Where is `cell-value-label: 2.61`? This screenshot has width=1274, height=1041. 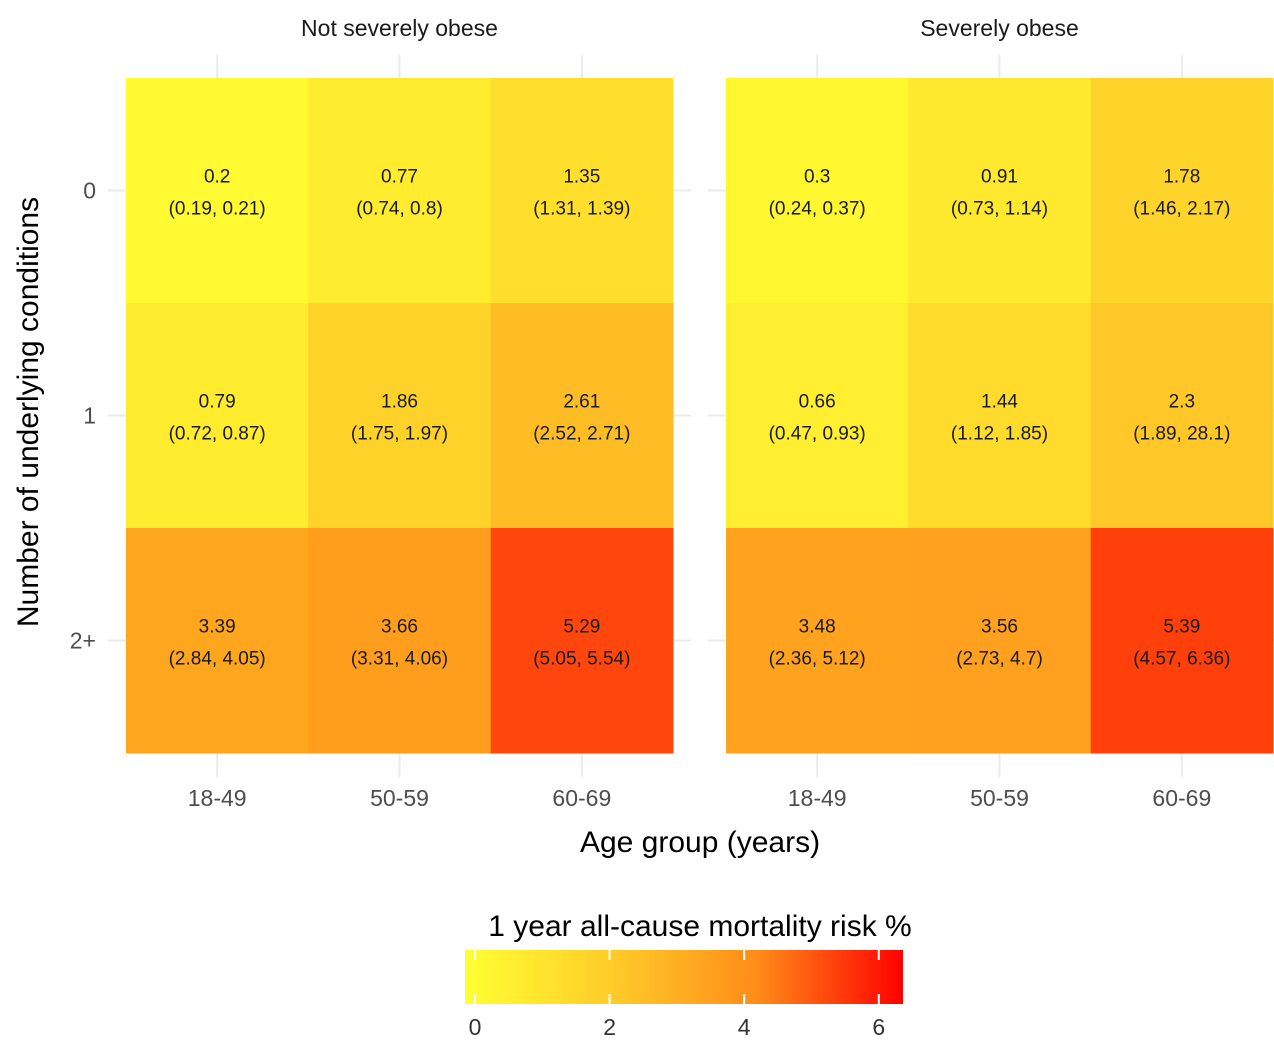 cell-value-label: 2.61 is located at coordinates (581, 402).